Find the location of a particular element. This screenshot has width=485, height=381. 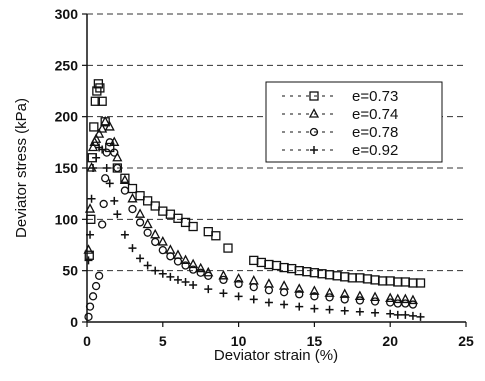

legend-label: e=0.73 is located at coordinates (375, 96).